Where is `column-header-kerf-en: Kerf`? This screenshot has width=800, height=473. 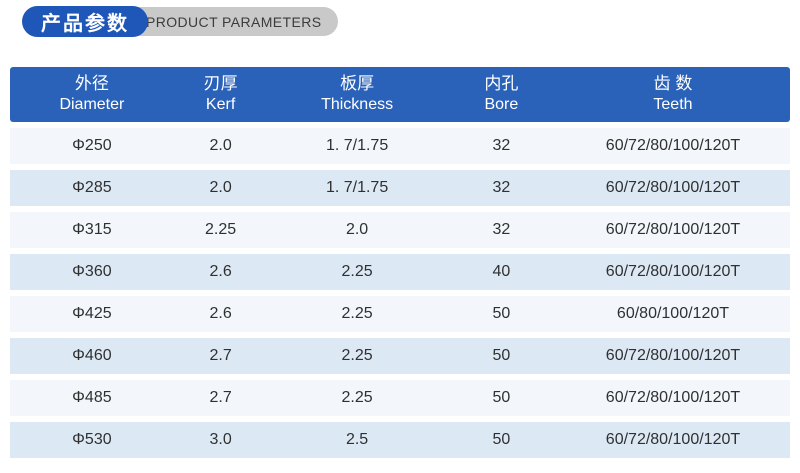 column-header-kerf-en: Kerf is located at coordinates (220, 105).